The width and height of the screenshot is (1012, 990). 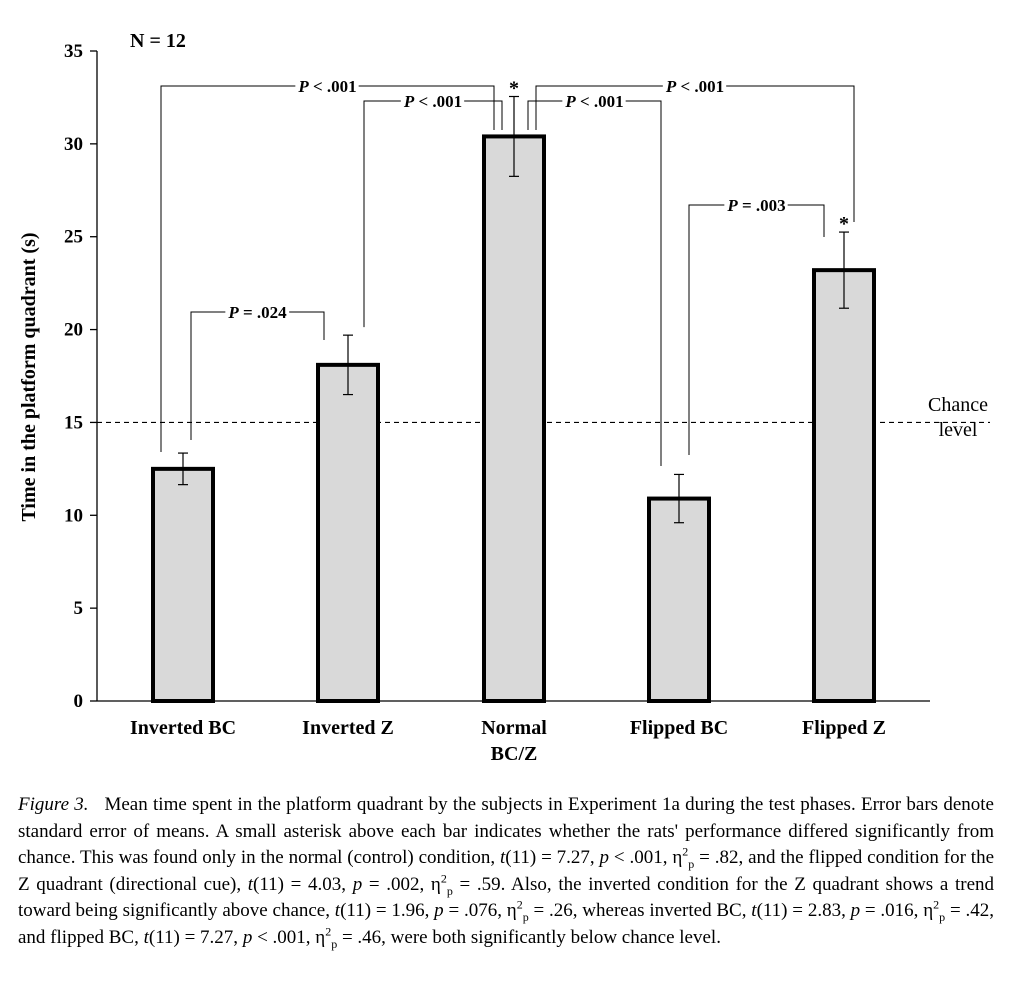 I want to click on y-tick-label: 10, so click(x=73, y=515).